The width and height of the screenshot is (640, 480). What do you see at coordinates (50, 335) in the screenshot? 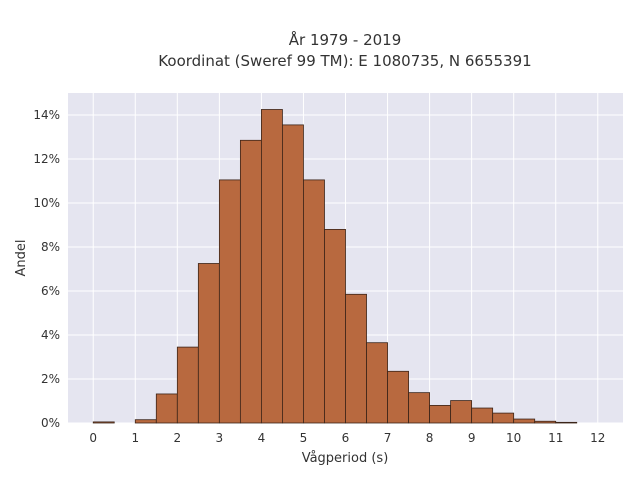
I see `y-tick-label: 4%` at bounding box center [50, 335].